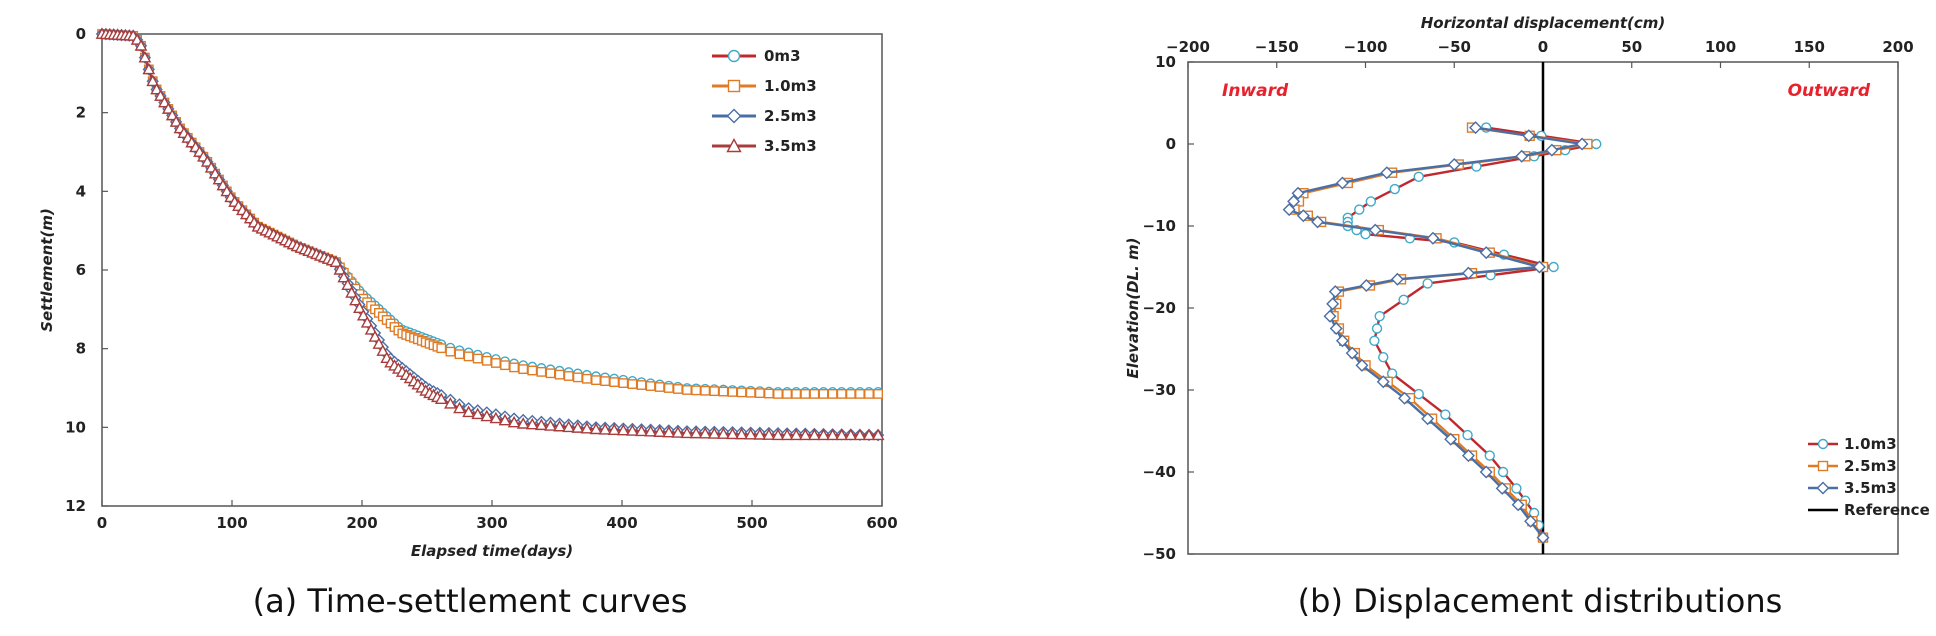 The width and height of the screenshot is (1936, 636). I want to click on y-axis-label-a: Settlement(m), so click(47, 270).